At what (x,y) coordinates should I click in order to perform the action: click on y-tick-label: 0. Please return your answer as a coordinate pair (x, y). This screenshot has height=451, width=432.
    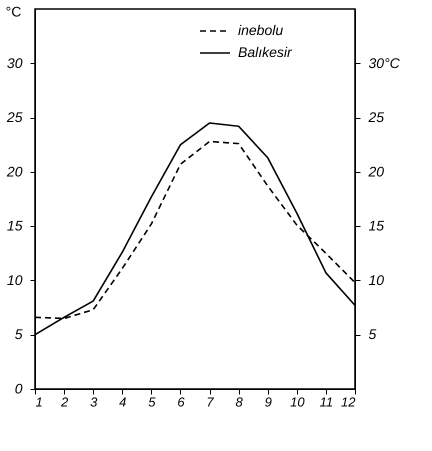
    Looking at the image, I should click on (18, 388).